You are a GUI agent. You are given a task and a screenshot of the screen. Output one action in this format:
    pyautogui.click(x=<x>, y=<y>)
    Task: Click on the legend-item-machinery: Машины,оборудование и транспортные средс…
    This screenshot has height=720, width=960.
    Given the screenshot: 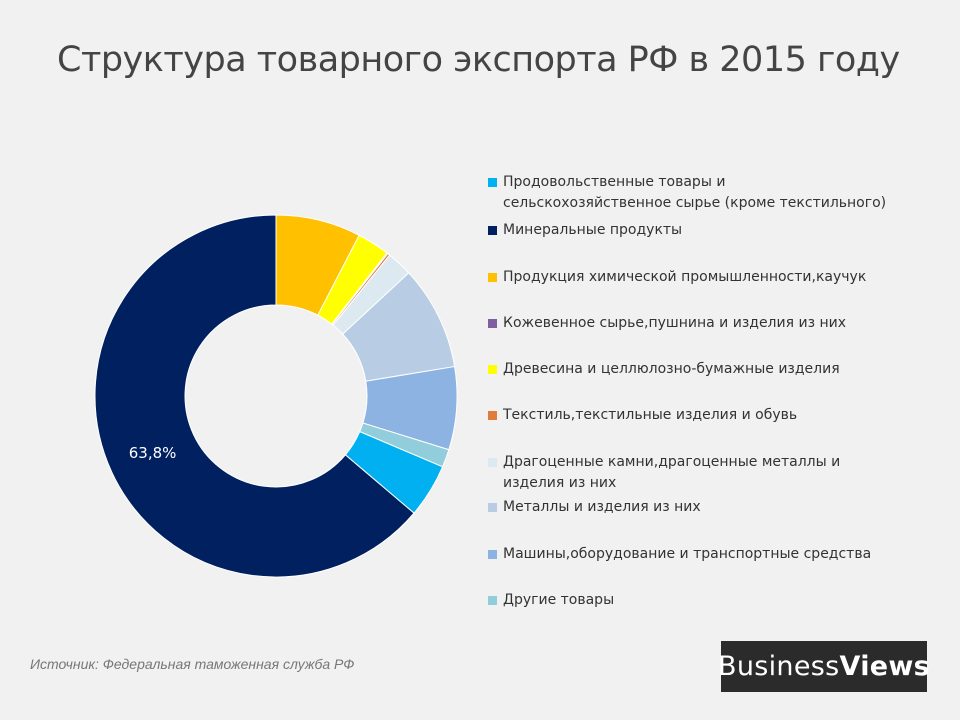 What is the action you would take?
    pyautogui.click(x=688, y=554)
    